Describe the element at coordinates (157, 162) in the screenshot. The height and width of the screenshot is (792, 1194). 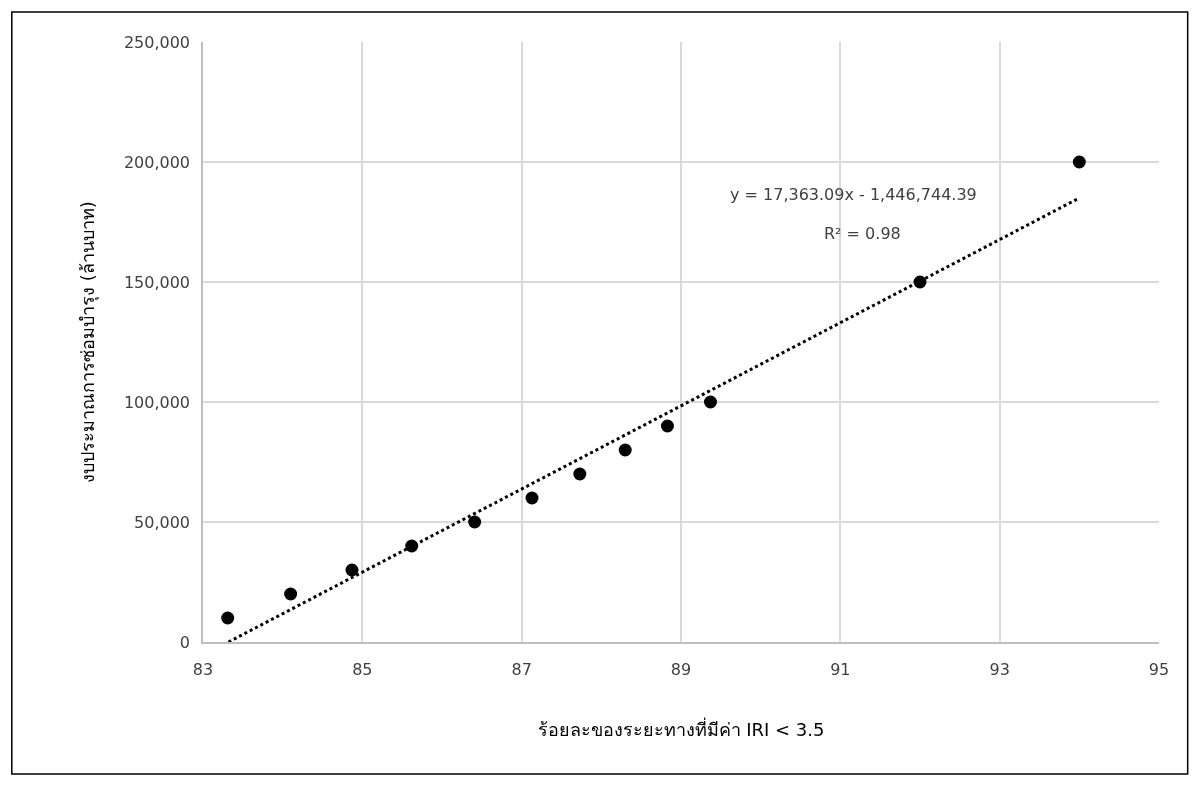
I see `y-tick-label: 200,000` at that location.